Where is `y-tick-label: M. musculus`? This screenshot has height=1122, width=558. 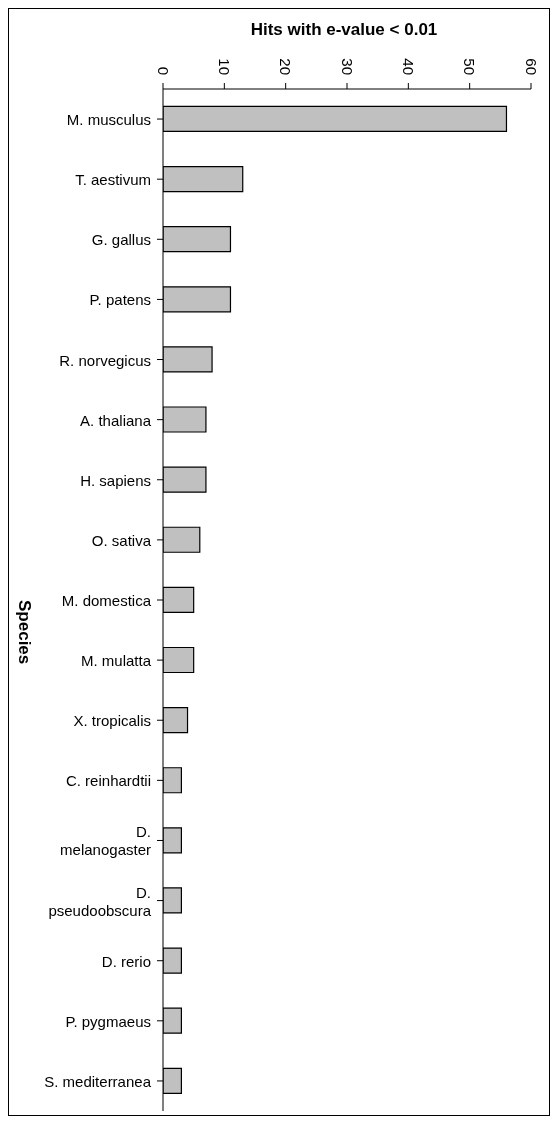 y-tick-label: M. musculus is located at coordinates (108, 119).